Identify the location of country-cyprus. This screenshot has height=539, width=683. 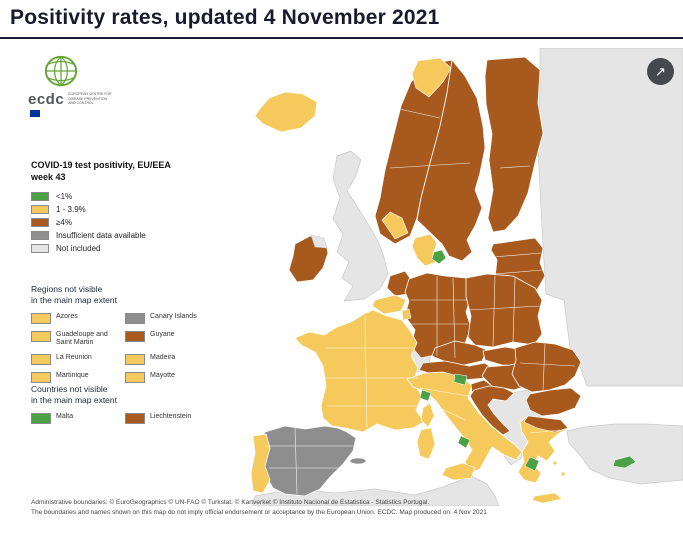
(624, 462).